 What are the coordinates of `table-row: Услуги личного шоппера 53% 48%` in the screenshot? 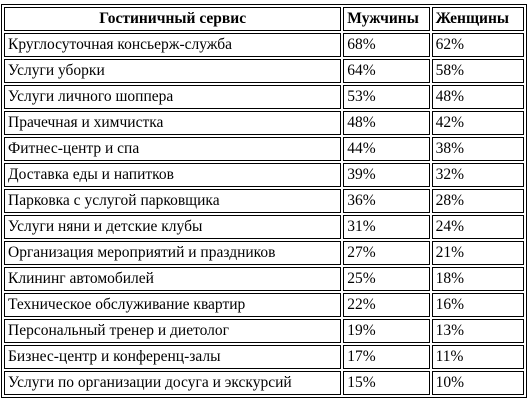 It's located at (264, 97).